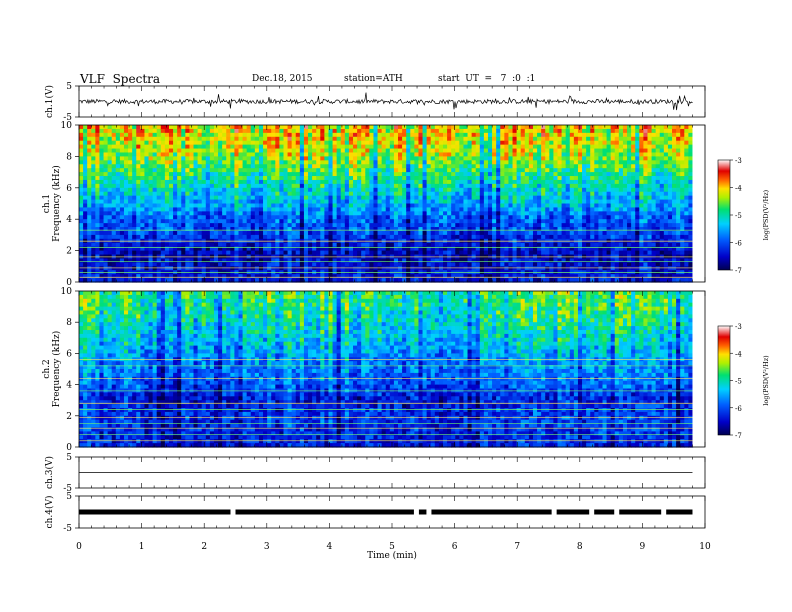  What do you see at coordinates (392, 547) in the screenshot?
I see `x-tick-label: 5` at bounding box center [392, 547].